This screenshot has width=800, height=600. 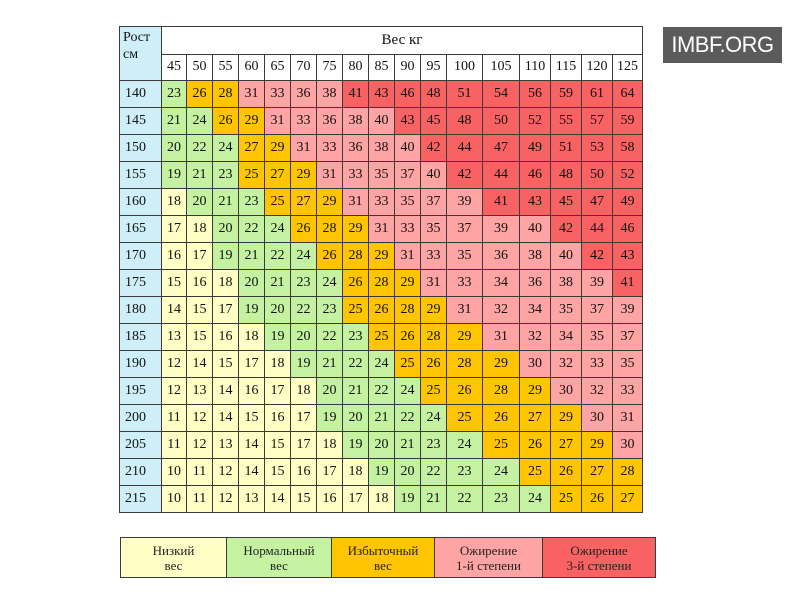 What do you see at coordinates (251, 337) in the screenshot?
I see `bmi-cell: 18` at bounding box center [251, 337].